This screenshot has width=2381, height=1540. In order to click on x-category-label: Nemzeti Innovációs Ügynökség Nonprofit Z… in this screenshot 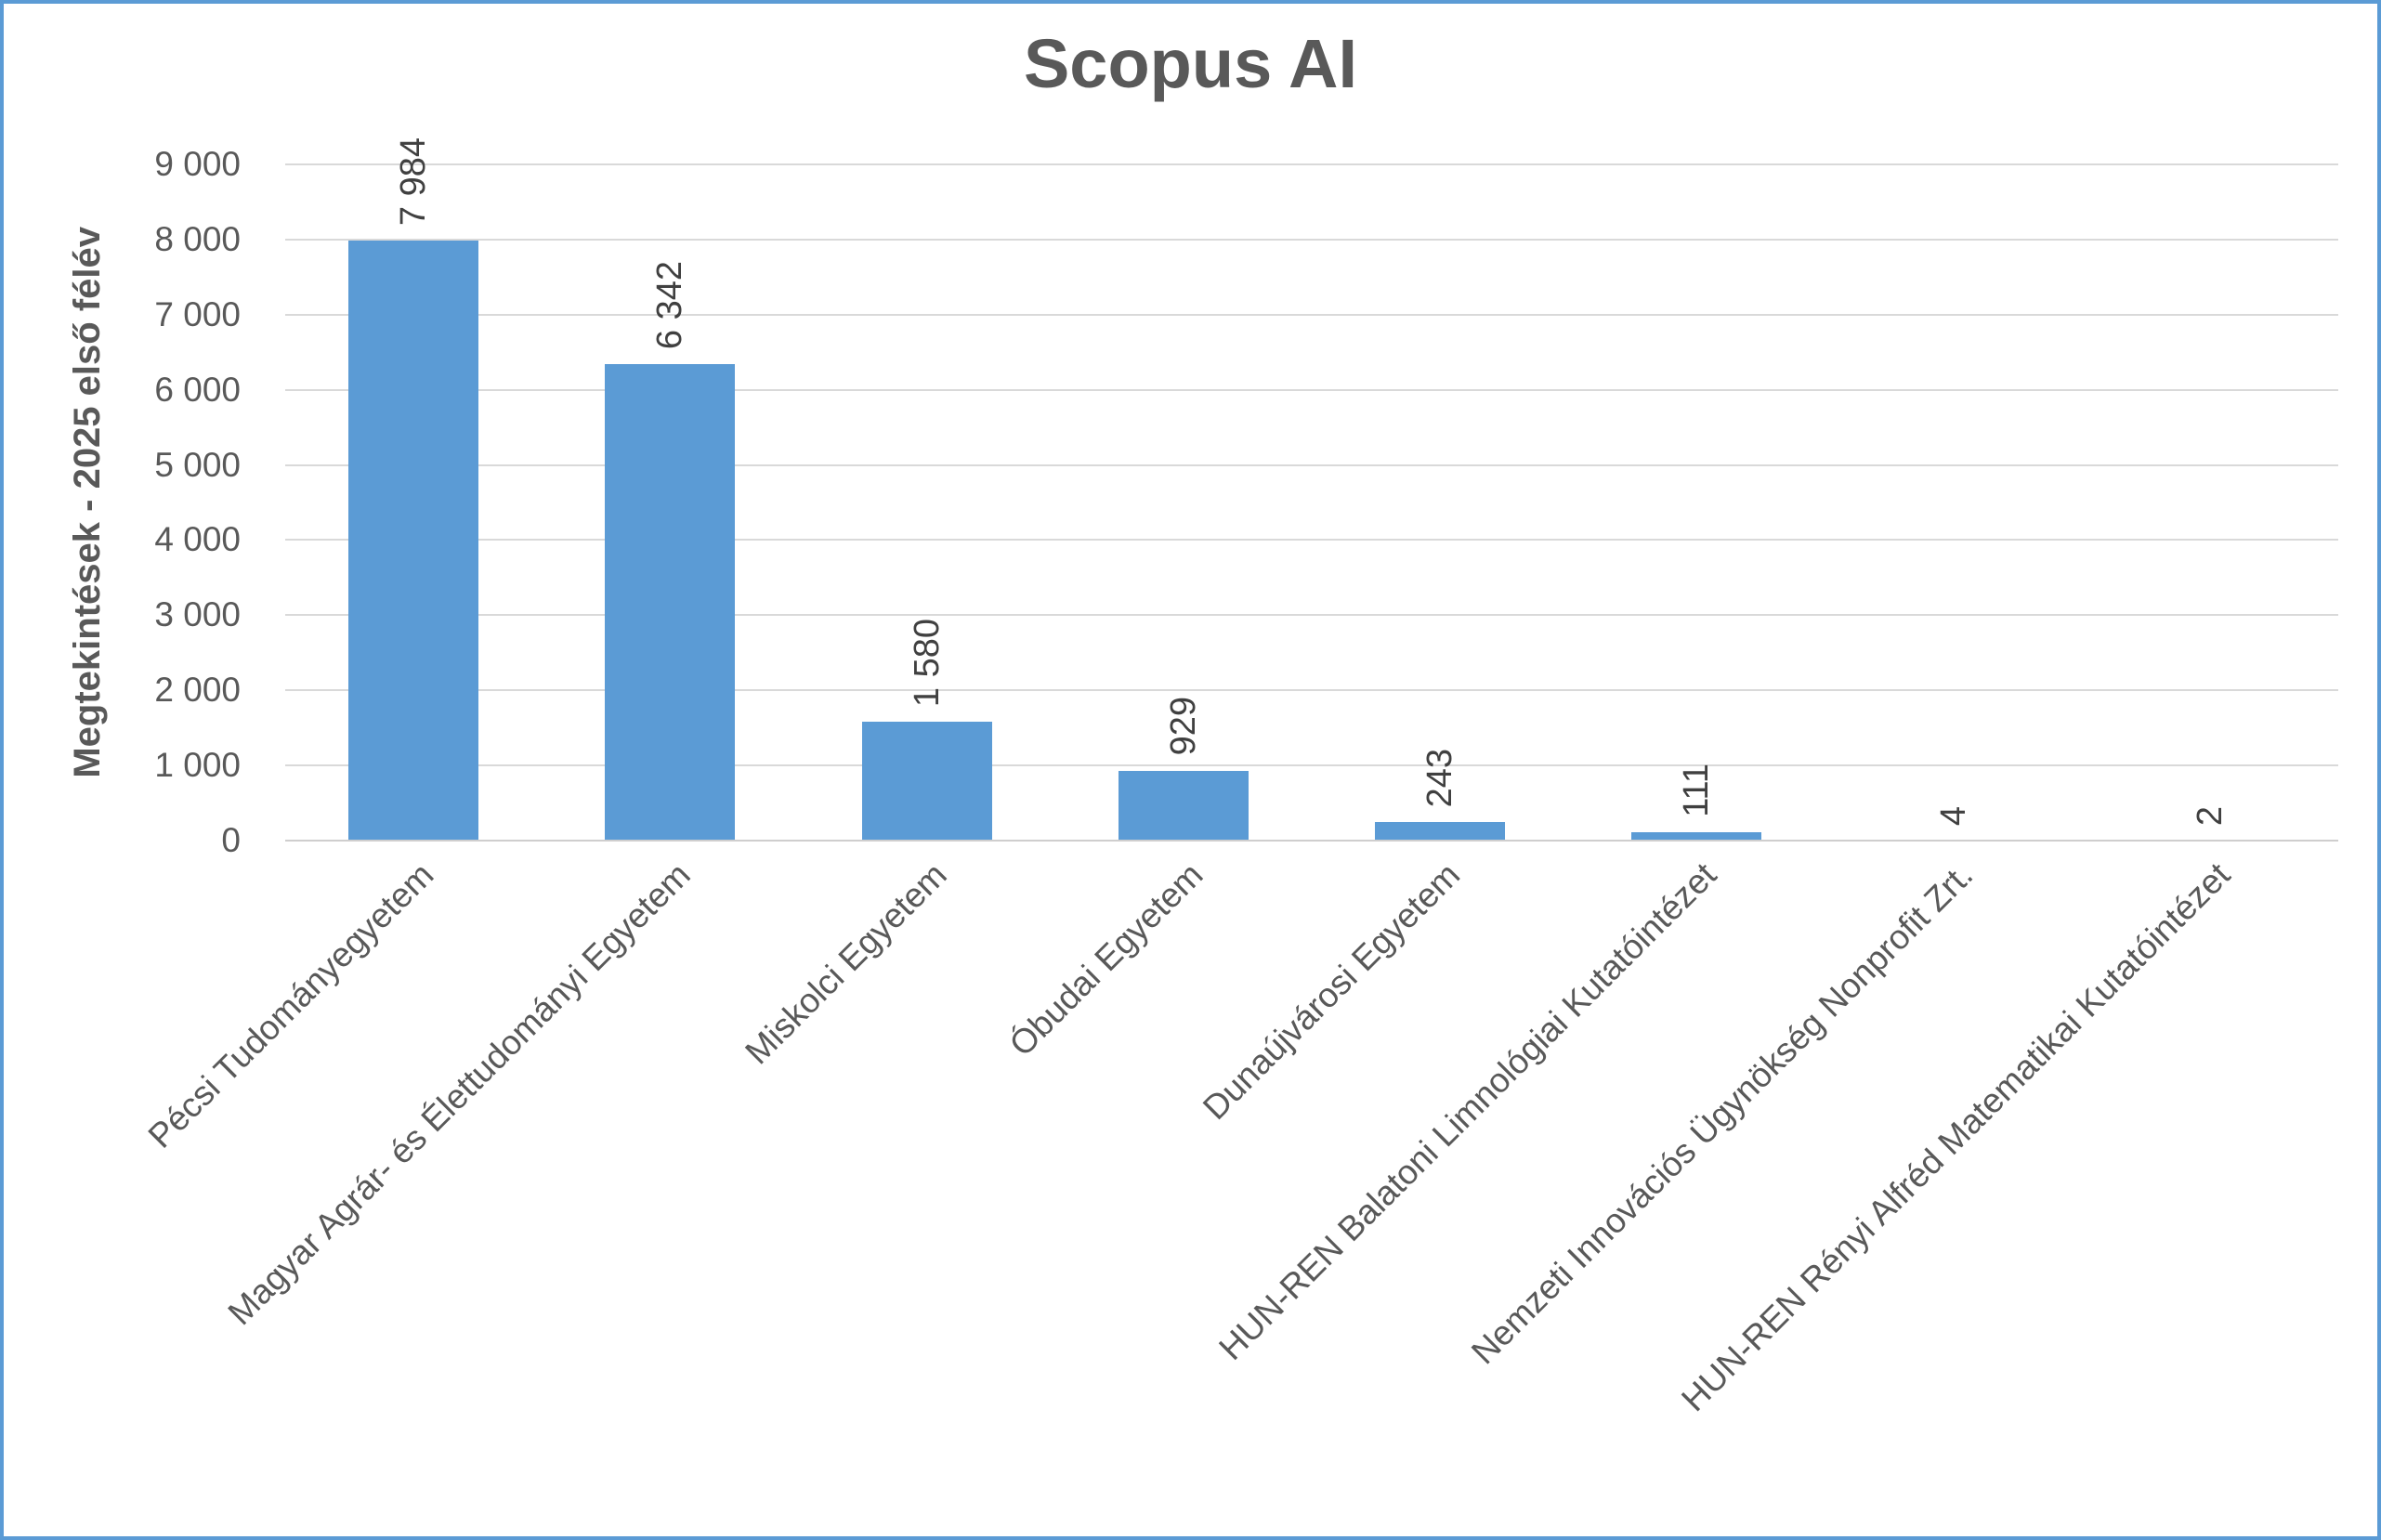, I will do `click(1722, 1113)`.